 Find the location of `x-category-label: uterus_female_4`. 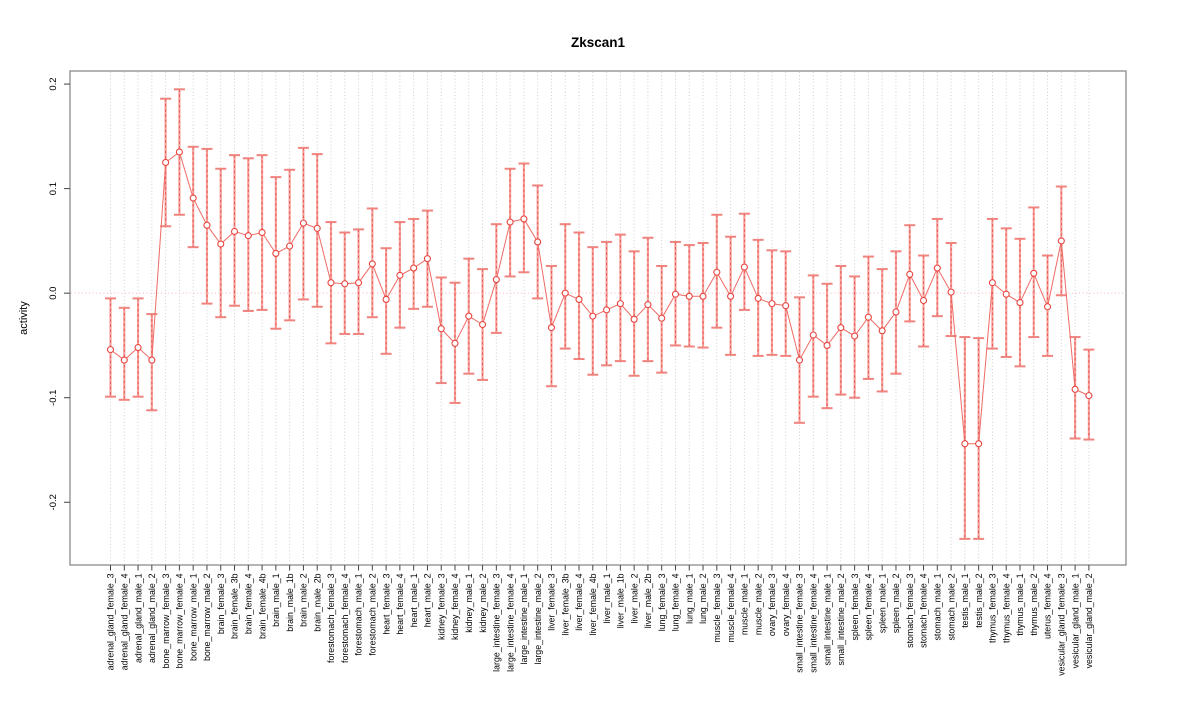

x-category-label: uterus_female_4 is located at coordinates (1048, 606).